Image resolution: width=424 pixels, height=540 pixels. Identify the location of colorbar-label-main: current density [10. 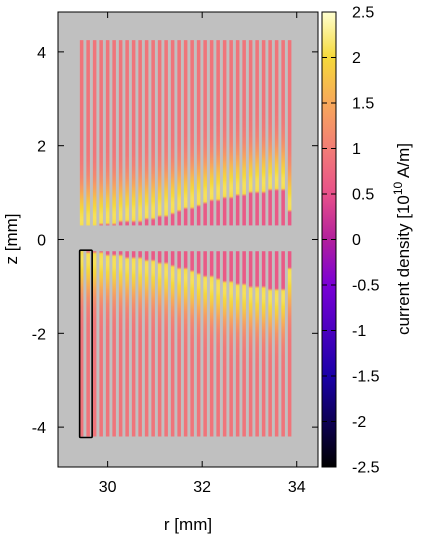
(403, 265).